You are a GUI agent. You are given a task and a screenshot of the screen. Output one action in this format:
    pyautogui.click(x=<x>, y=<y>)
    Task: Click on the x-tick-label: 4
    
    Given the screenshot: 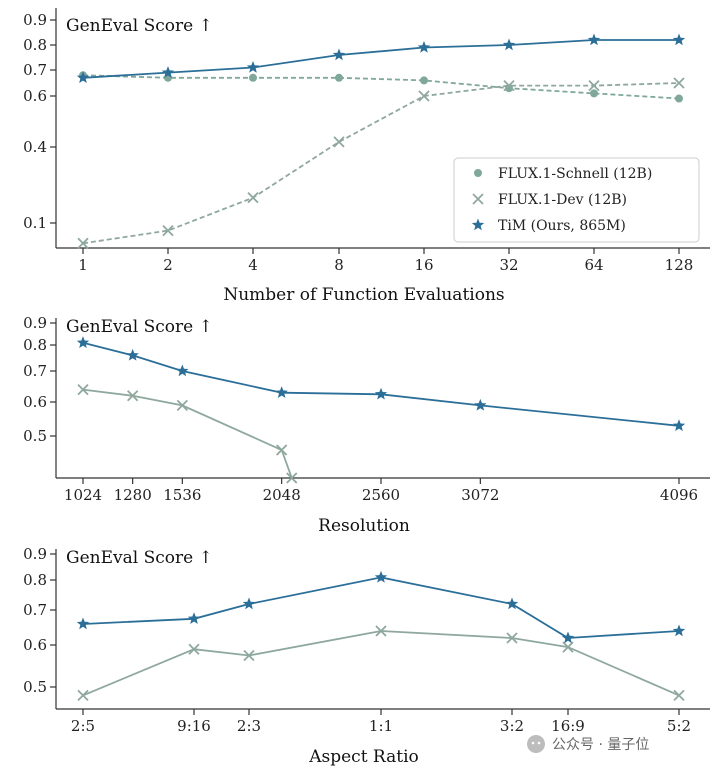 What is the action you would take?
    pyautogui.click(x=253, y=265)
    